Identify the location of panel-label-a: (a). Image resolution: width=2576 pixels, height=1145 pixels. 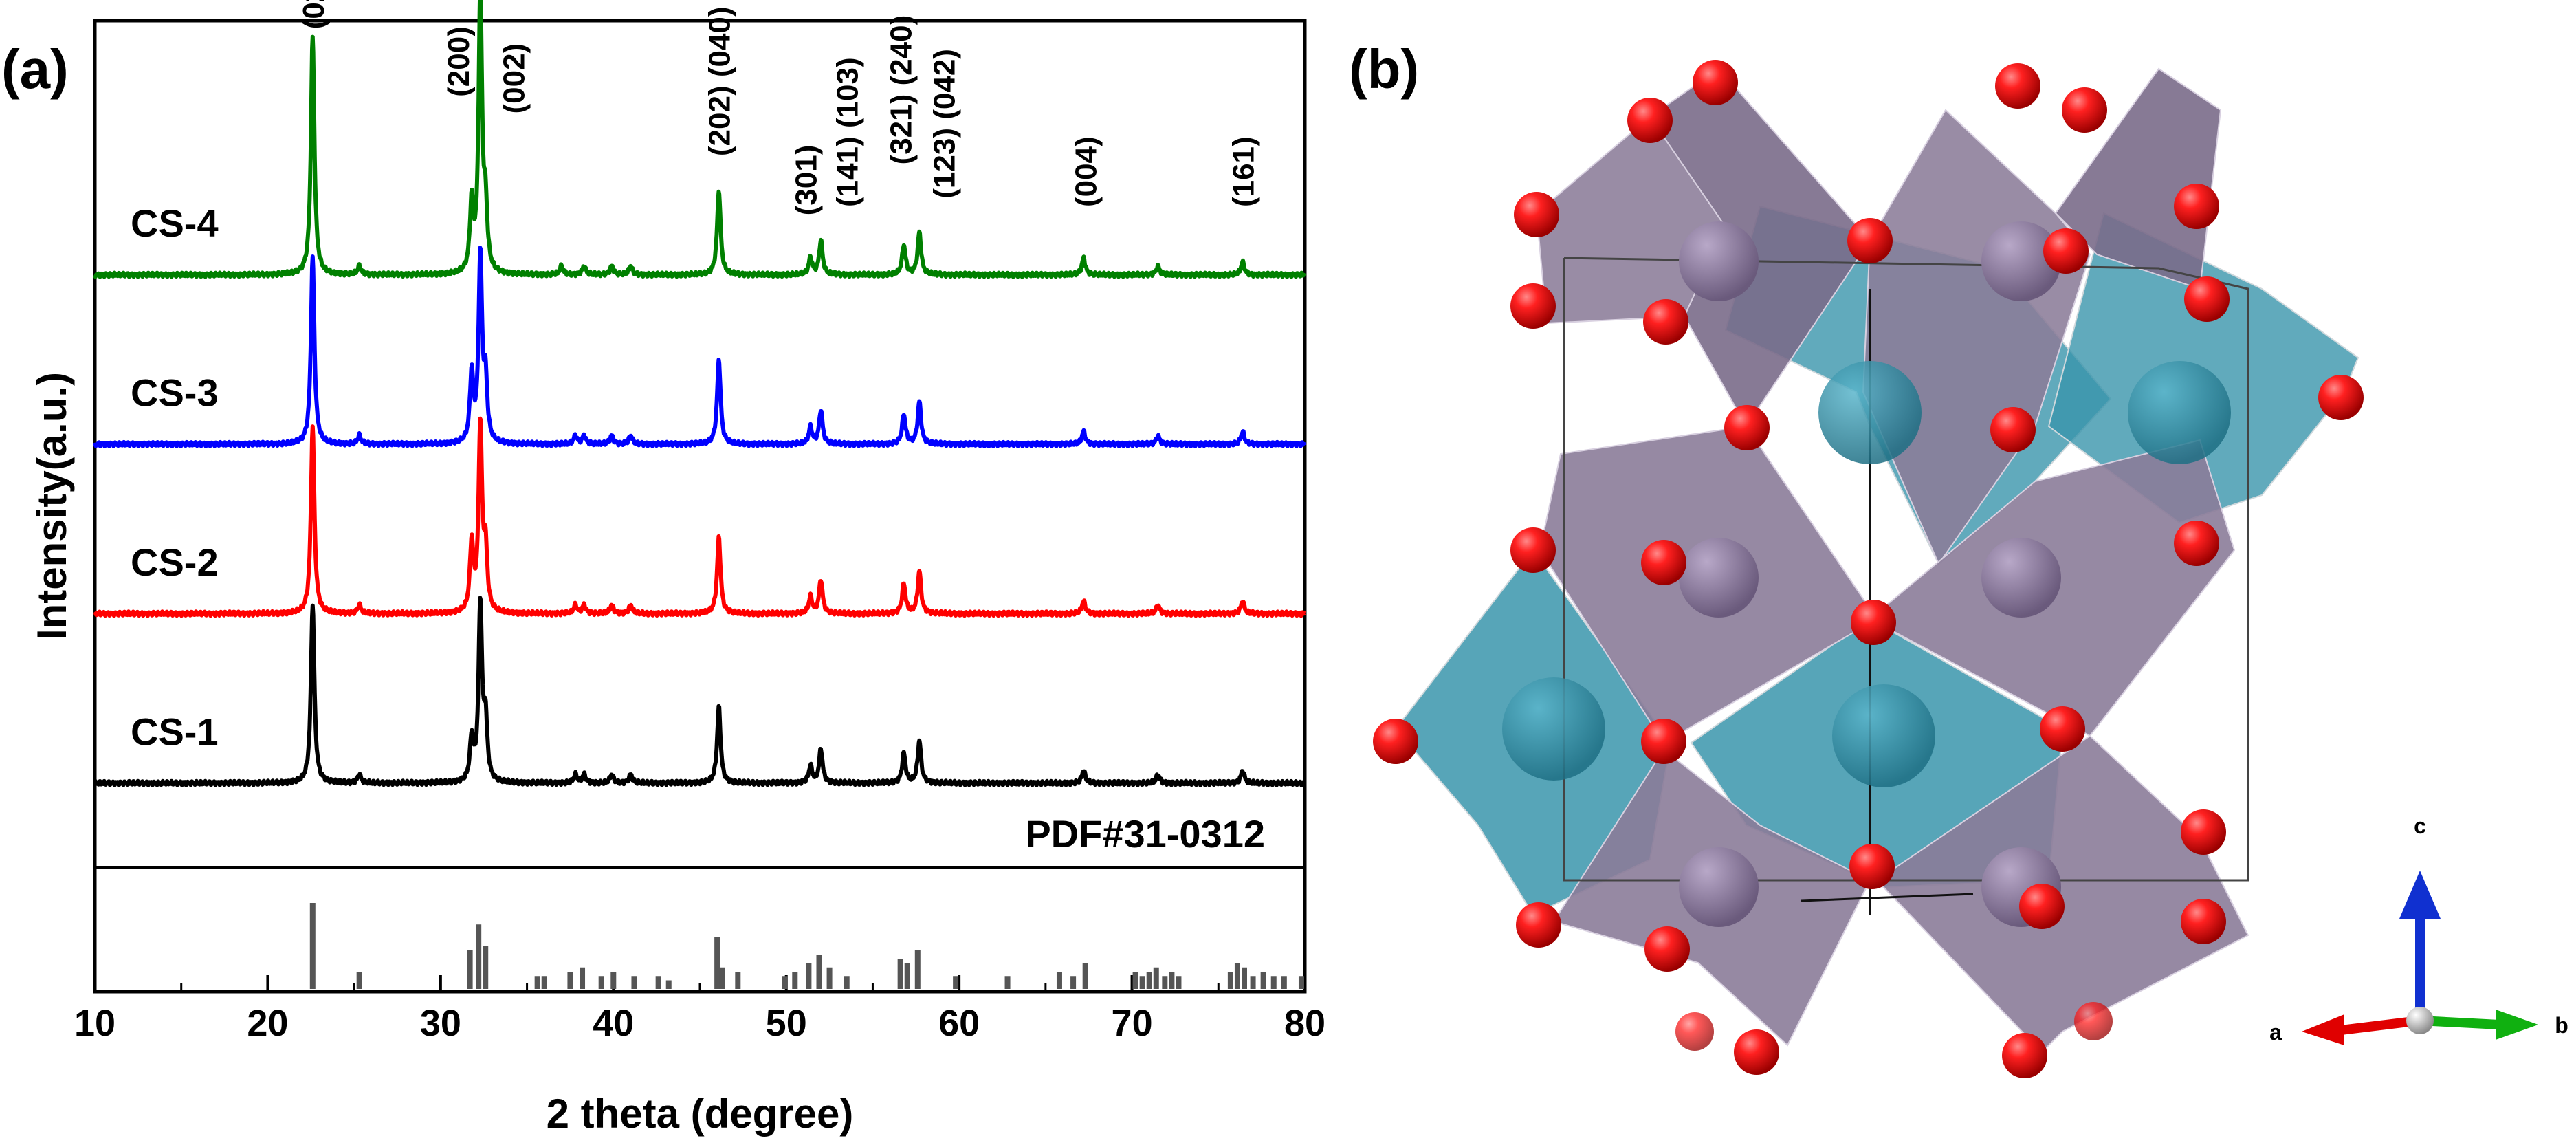
(35, 69).